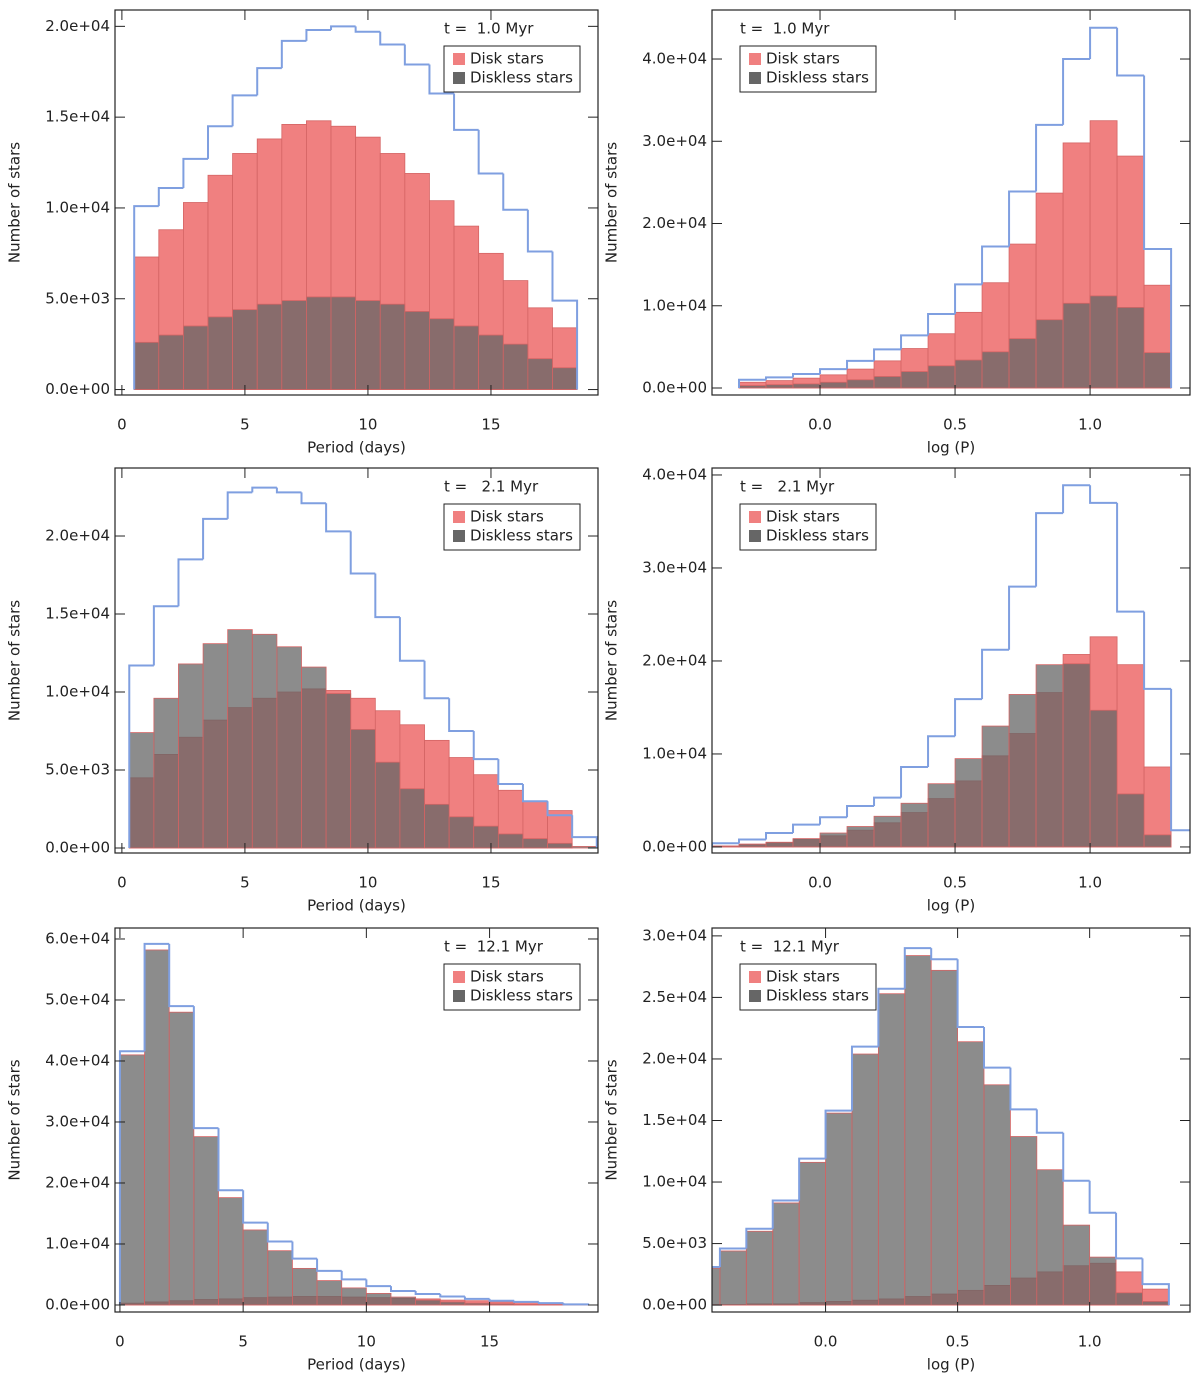  What do you see at coordinates (367, 883) in the screenshot?
I see `x-tick-label: 10` at bounding box center [367, 883].